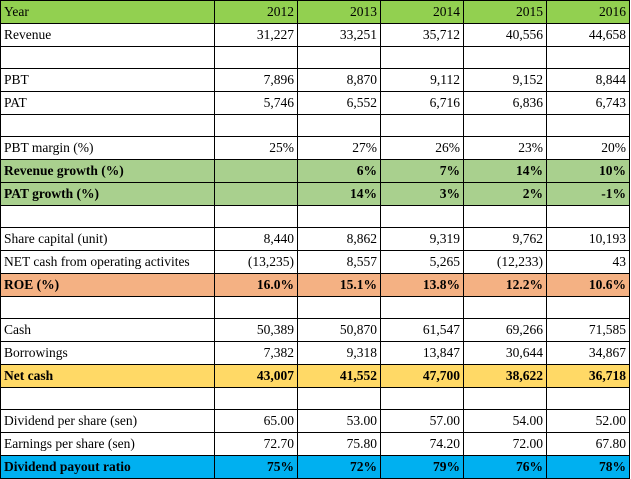 The height and width of the screenshot is (479, 631). Describe the element at coordinates (422, 330) in the screenshot. I see `value-cell: 61,547` at that location.